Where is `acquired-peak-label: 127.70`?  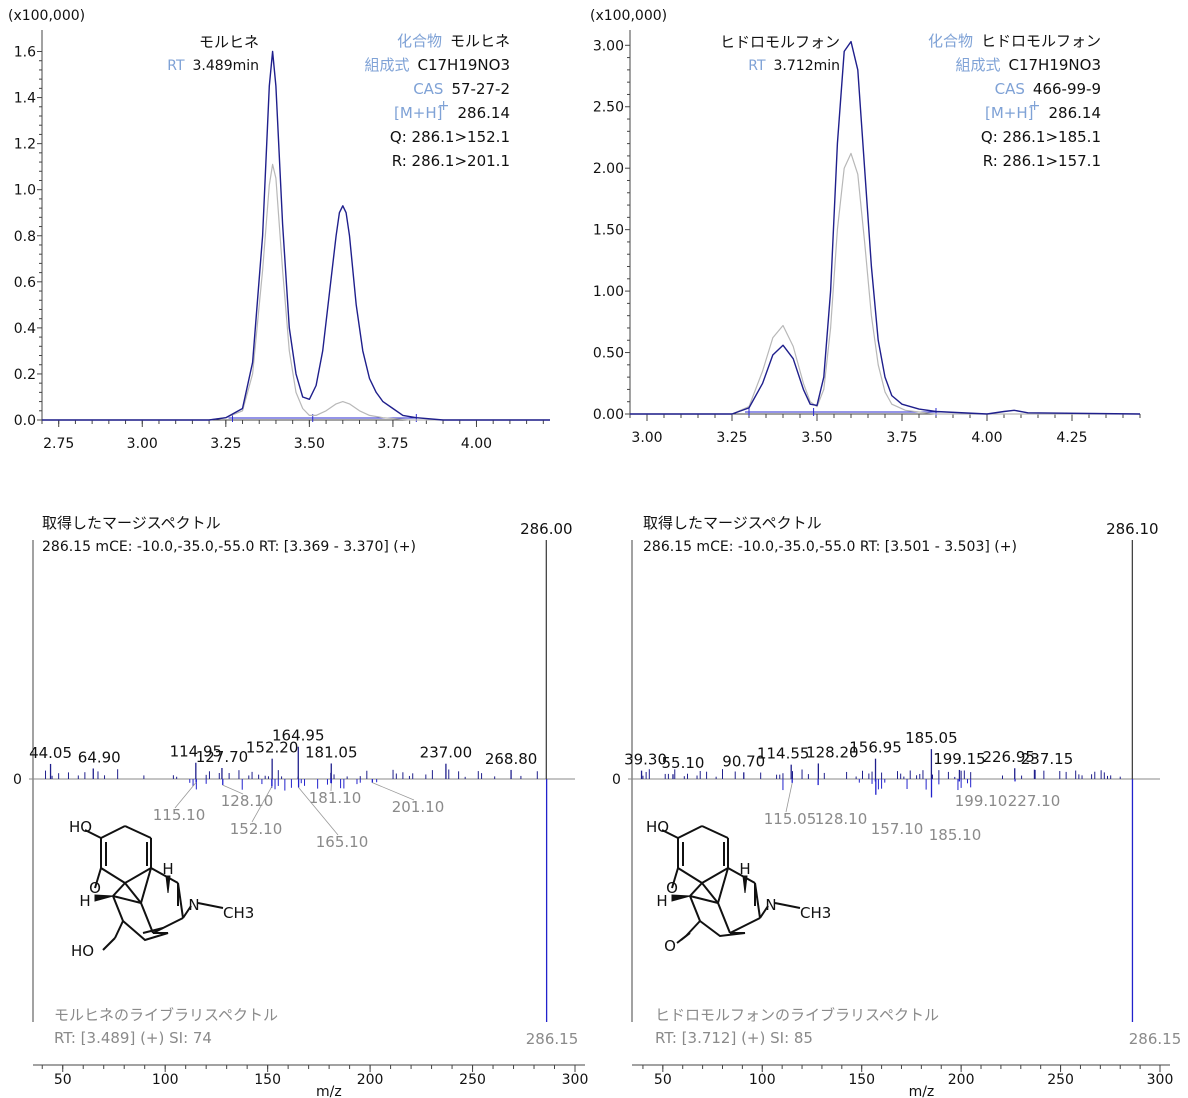 acquired-peak-label: 127.70 is located at coordinates (222, 757).